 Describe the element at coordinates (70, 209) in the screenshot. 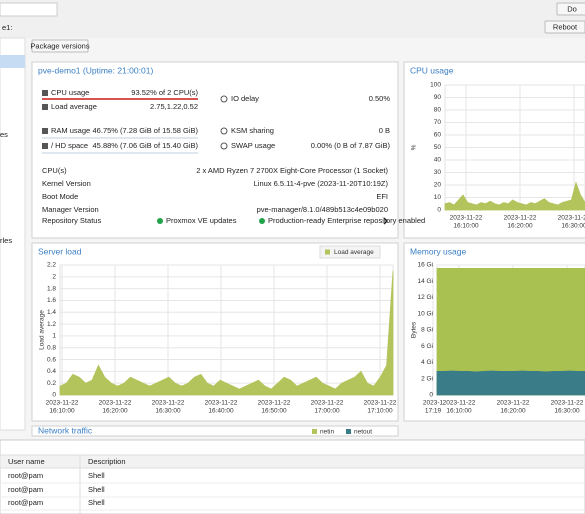

I see `info-label: Manager Version` at that location.